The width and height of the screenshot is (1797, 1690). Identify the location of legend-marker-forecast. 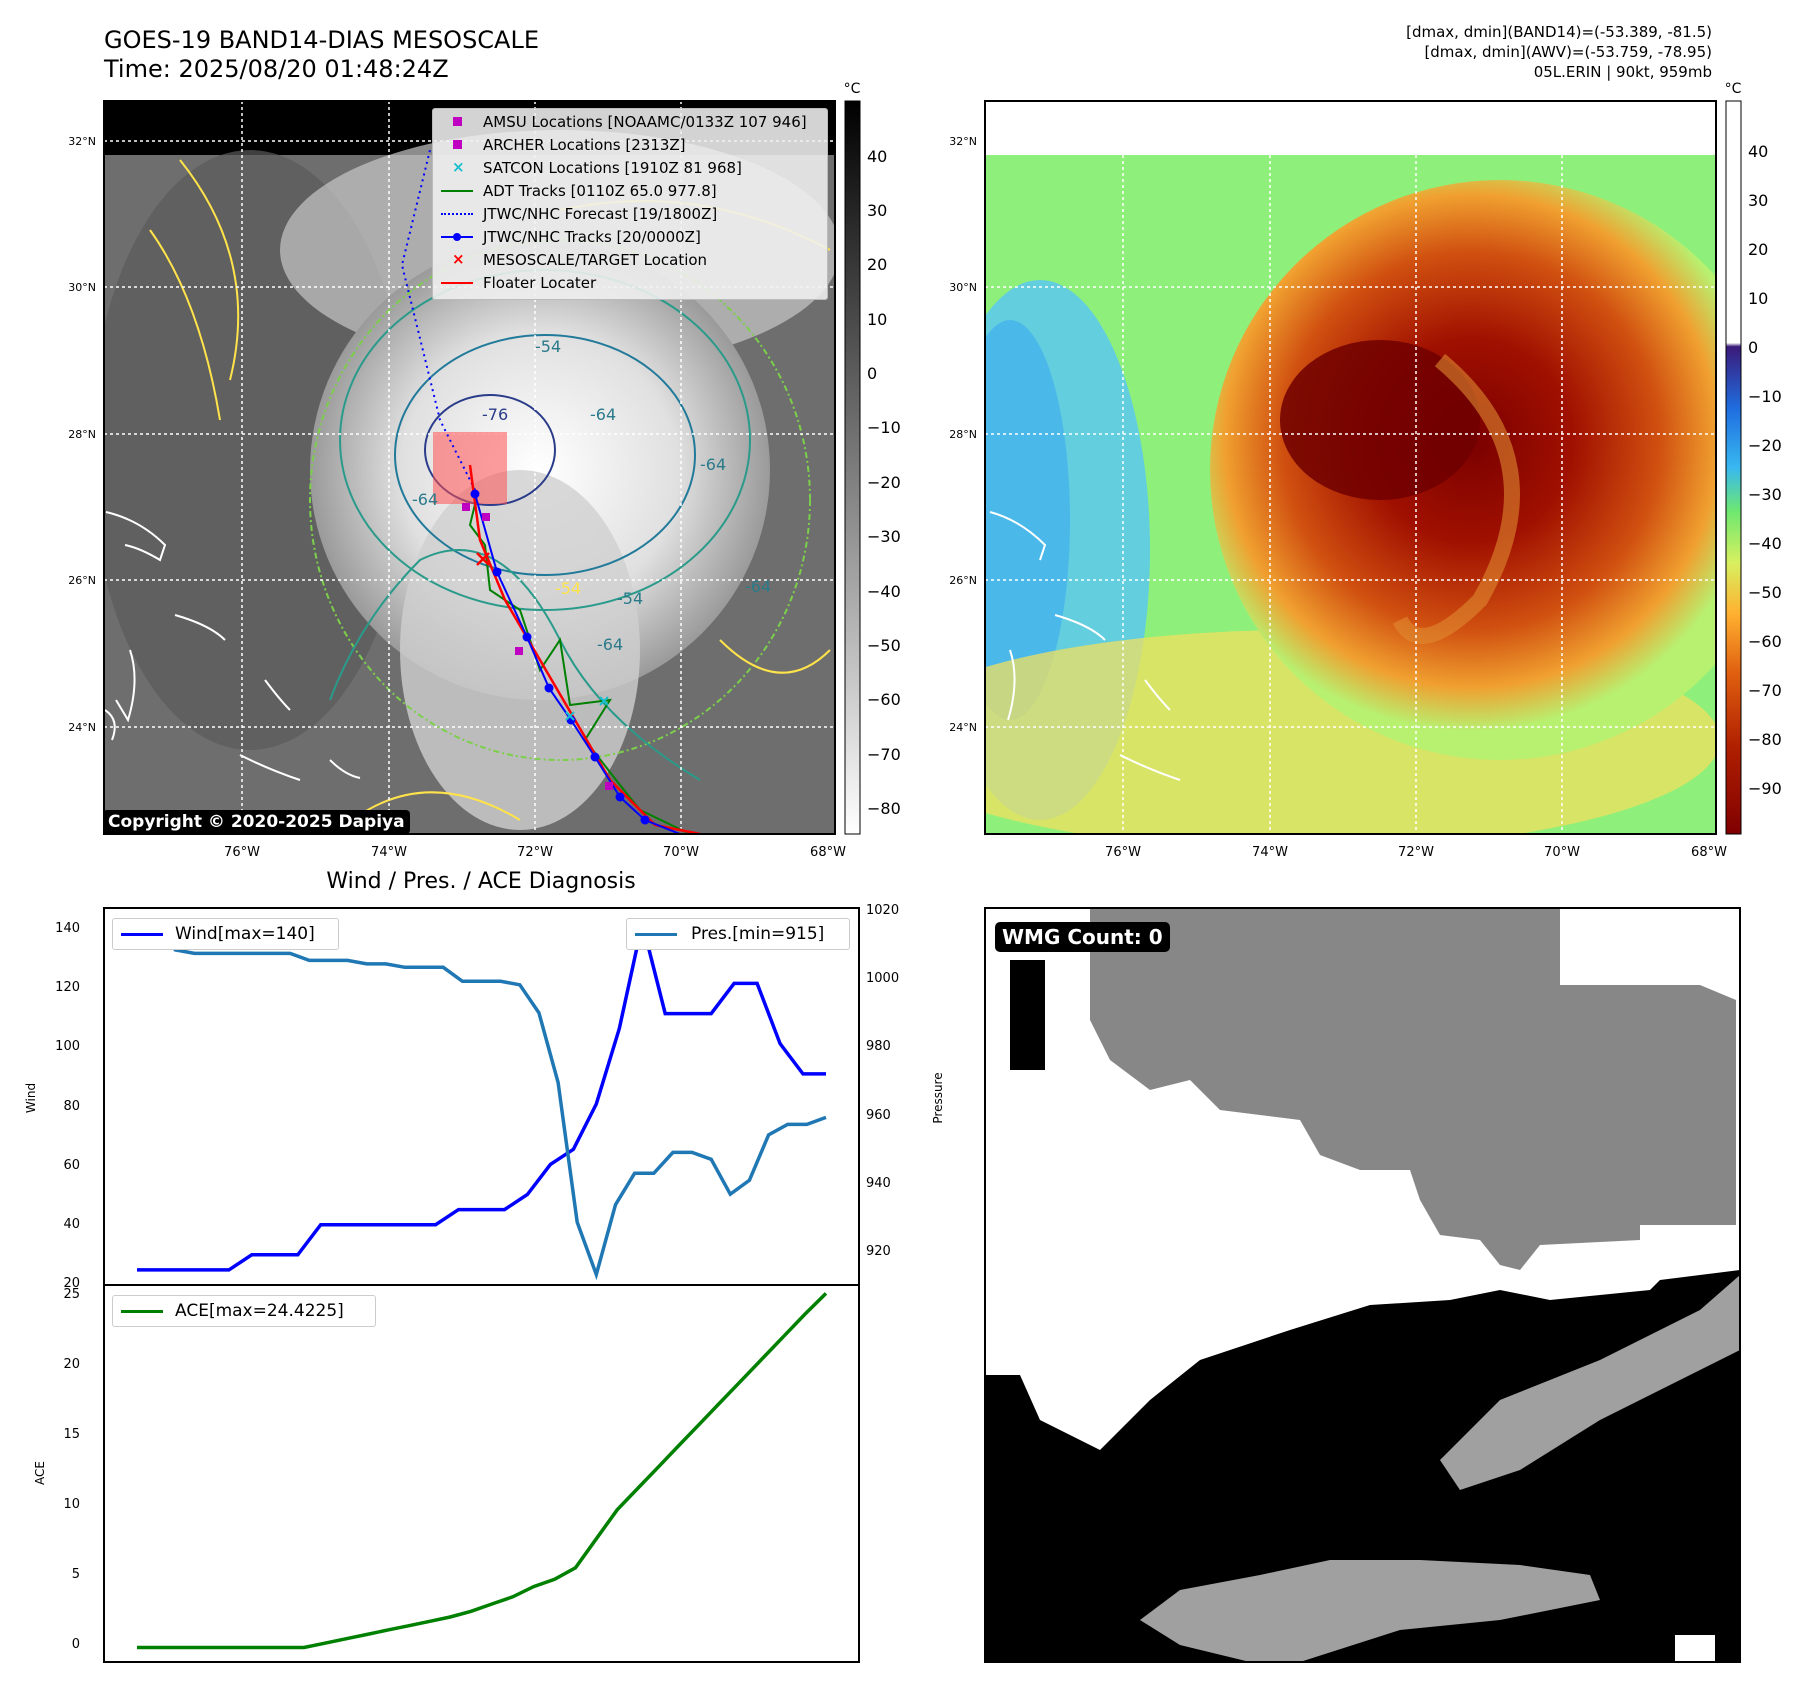
(457, 214).